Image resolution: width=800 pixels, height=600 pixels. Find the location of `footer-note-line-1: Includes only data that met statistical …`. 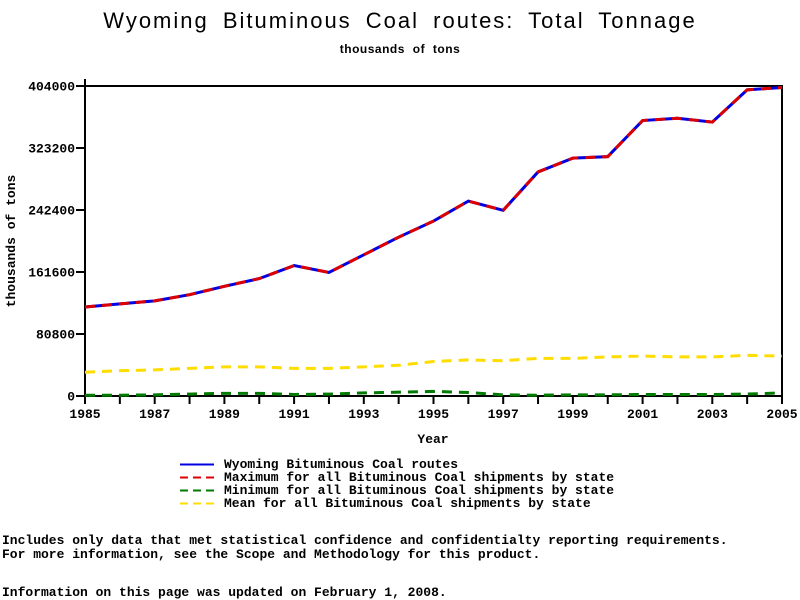

footer-note-line-1: Includes only data that met statistical … is located at coordinates (365, 540).